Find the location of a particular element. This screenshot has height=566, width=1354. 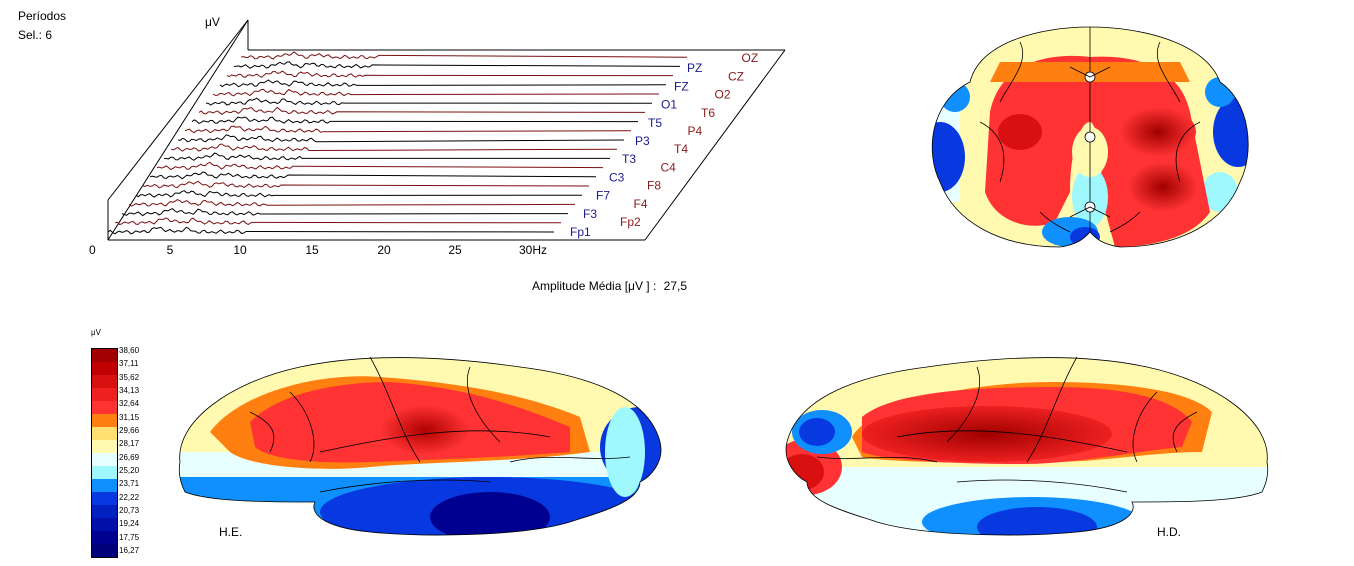

channel-label-right: F4 is located at coordinates (641, 204).